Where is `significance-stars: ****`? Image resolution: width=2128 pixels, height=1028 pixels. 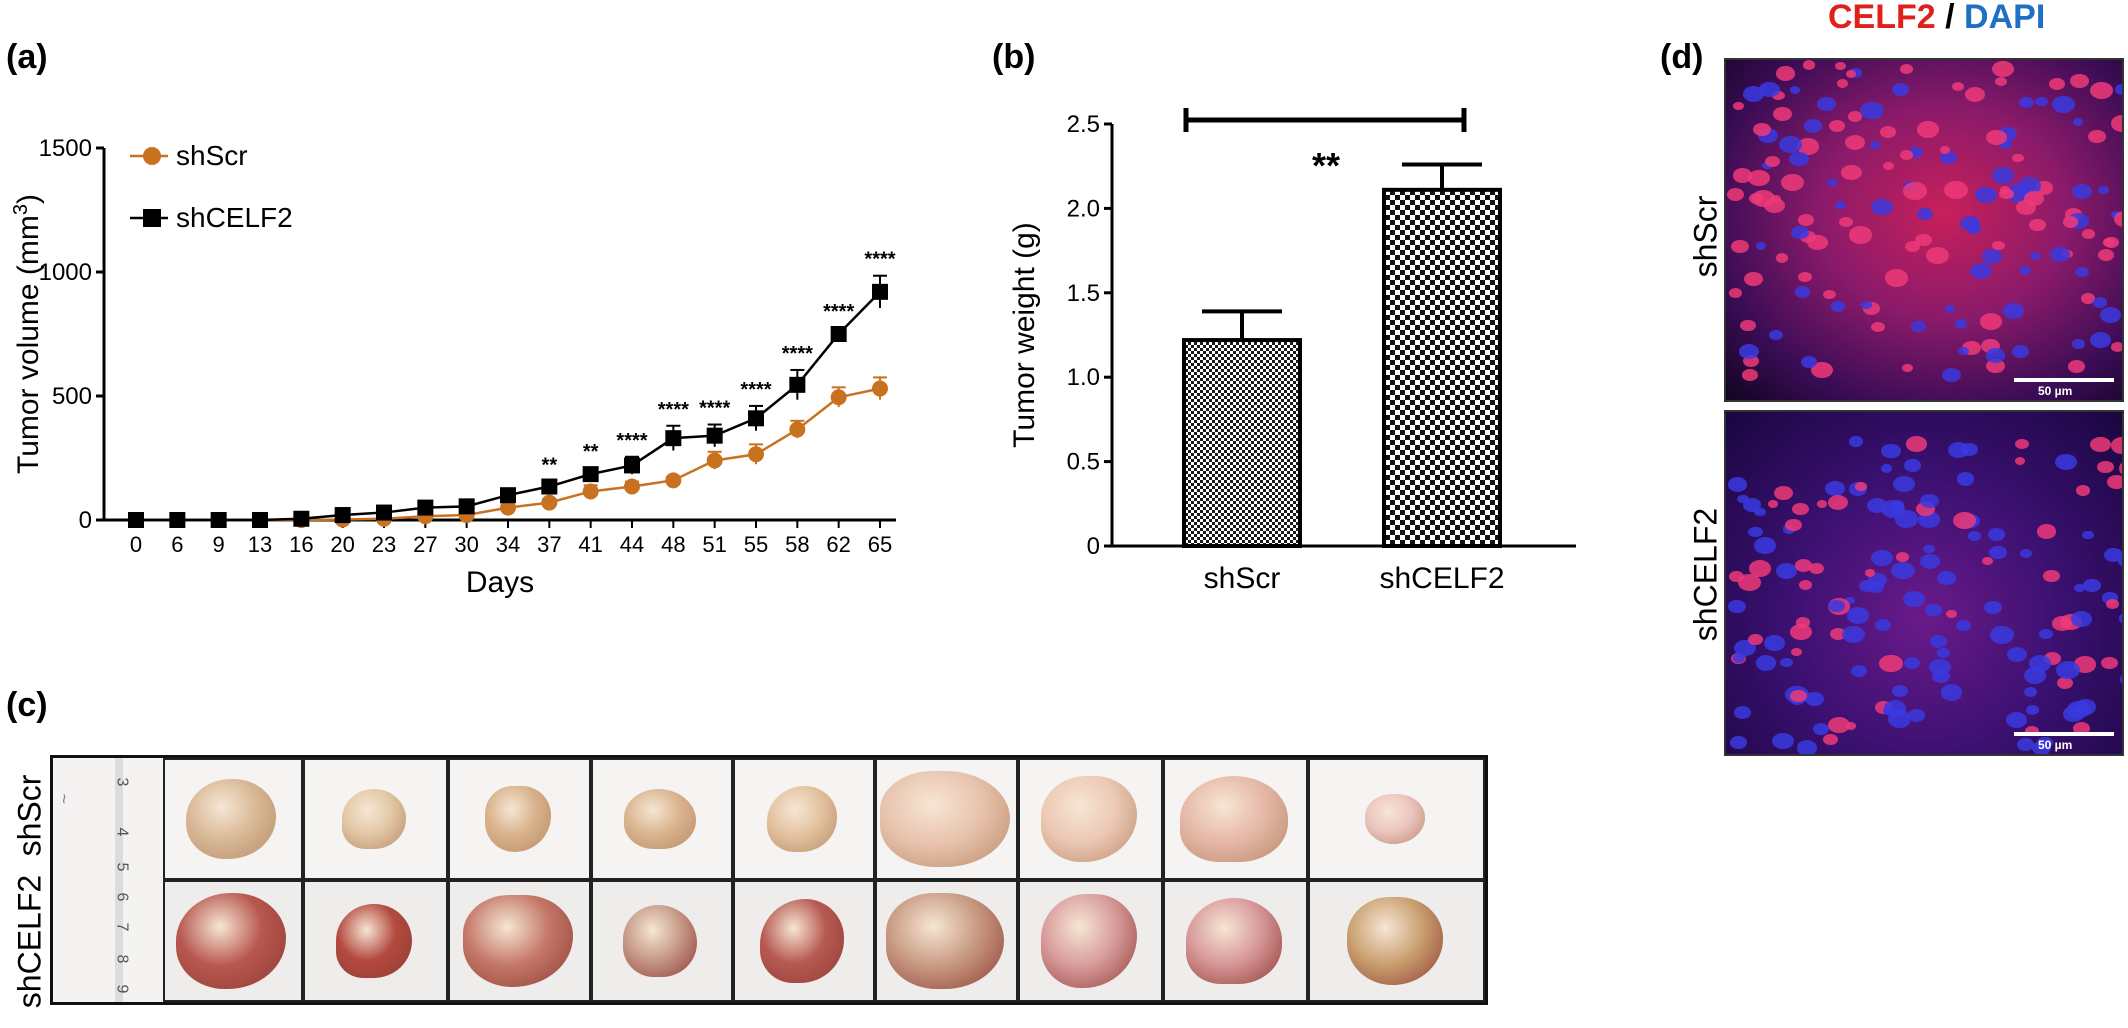
significance-stars: **** is located at coordinates (755, 390).